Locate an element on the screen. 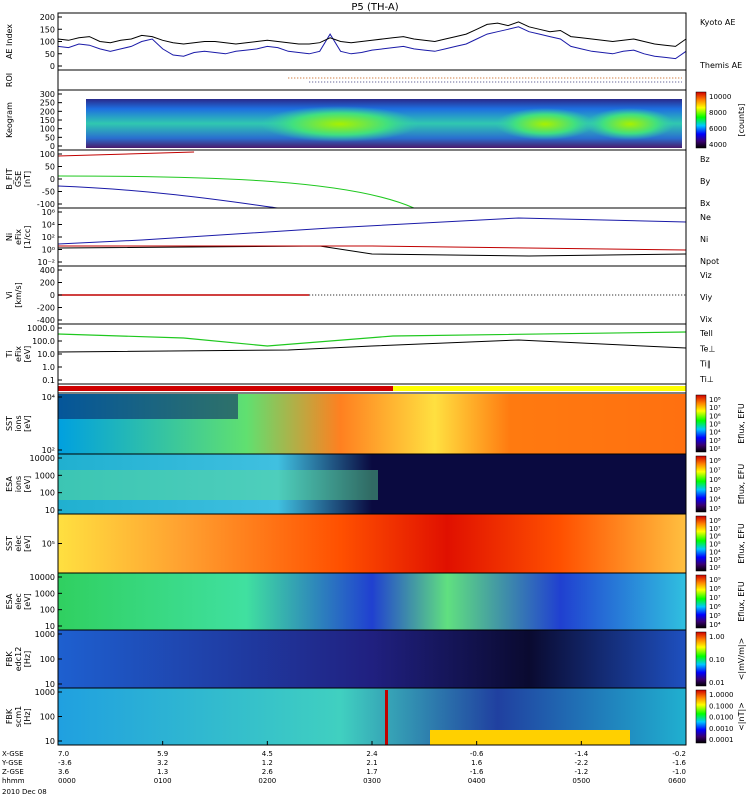 The height and width of the screenshot is (800, 750). colorbar-sst_e is located at coordinates (701, 543).